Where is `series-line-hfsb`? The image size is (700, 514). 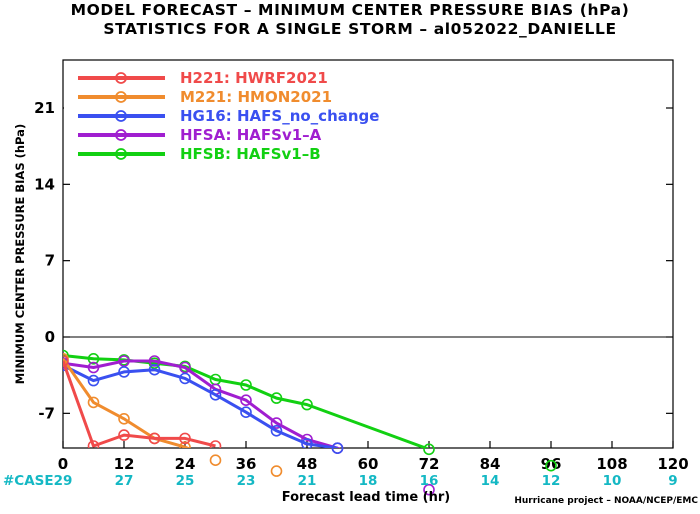
series-line-hfsb is located at coordinates (247, 401).